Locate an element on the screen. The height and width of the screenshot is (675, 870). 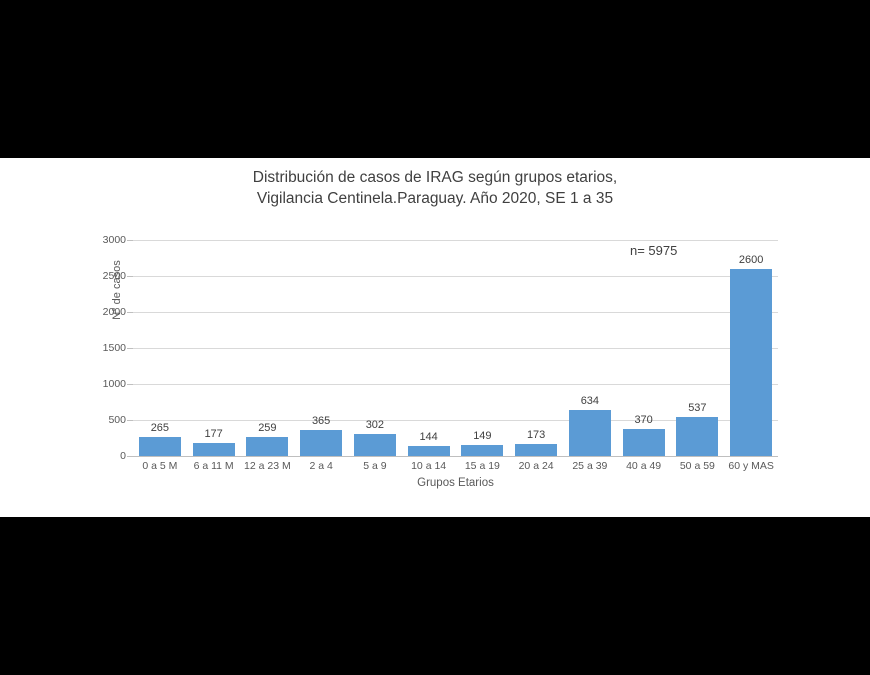
y-tick-label: 1500 is located at coordinates (114, 348).